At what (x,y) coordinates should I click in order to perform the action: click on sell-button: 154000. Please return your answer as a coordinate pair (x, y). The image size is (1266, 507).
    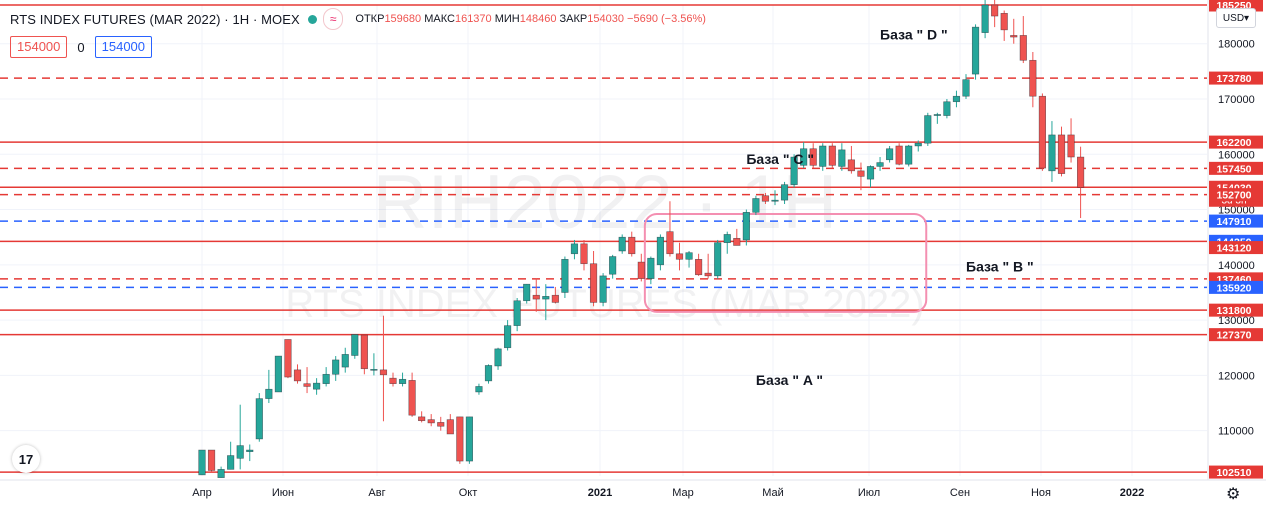
    Looking at the image, I should click on (39, 47).